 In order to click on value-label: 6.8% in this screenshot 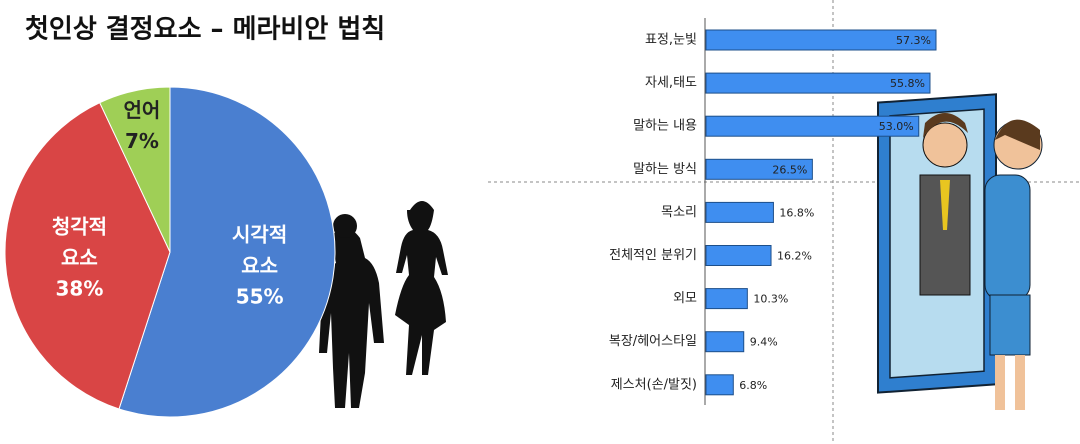, I will do `click(753, 385)`.